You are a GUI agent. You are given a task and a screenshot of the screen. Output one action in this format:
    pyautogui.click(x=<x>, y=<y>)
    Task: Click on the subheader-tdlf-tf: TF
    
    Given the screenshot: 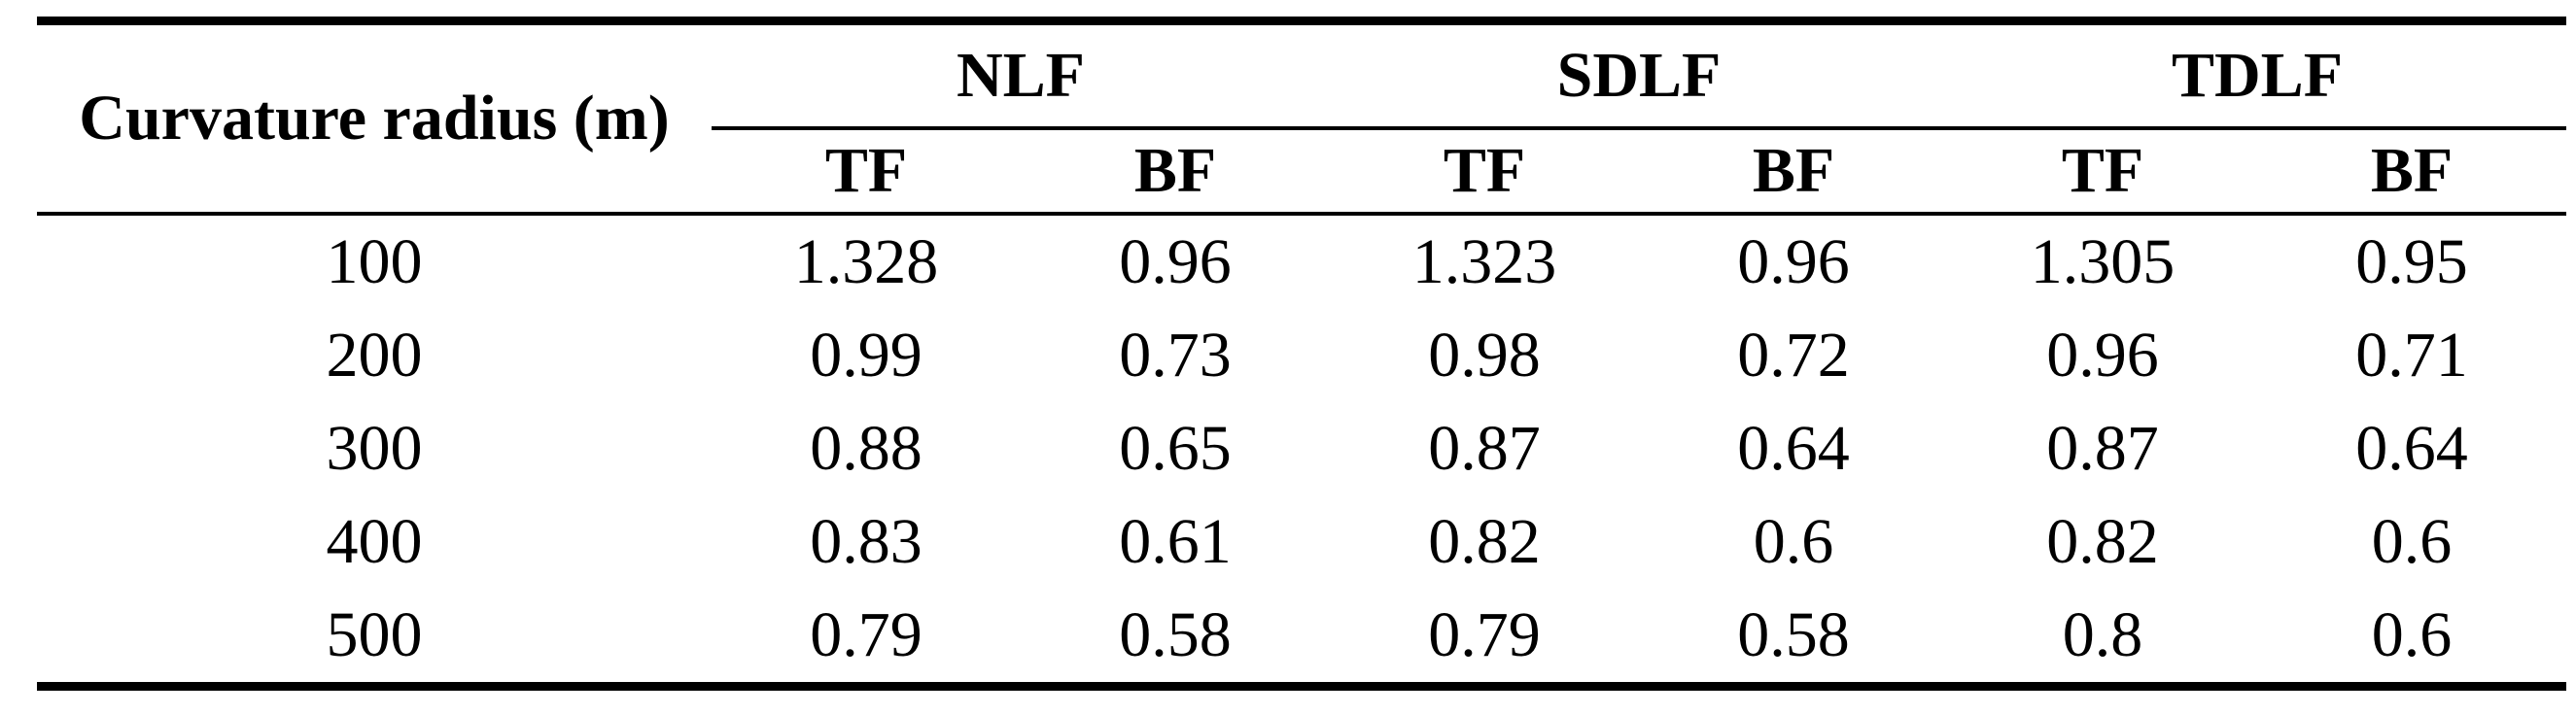 What is the action you would take?
    pyautogui.click(x=2102, y=172)
    